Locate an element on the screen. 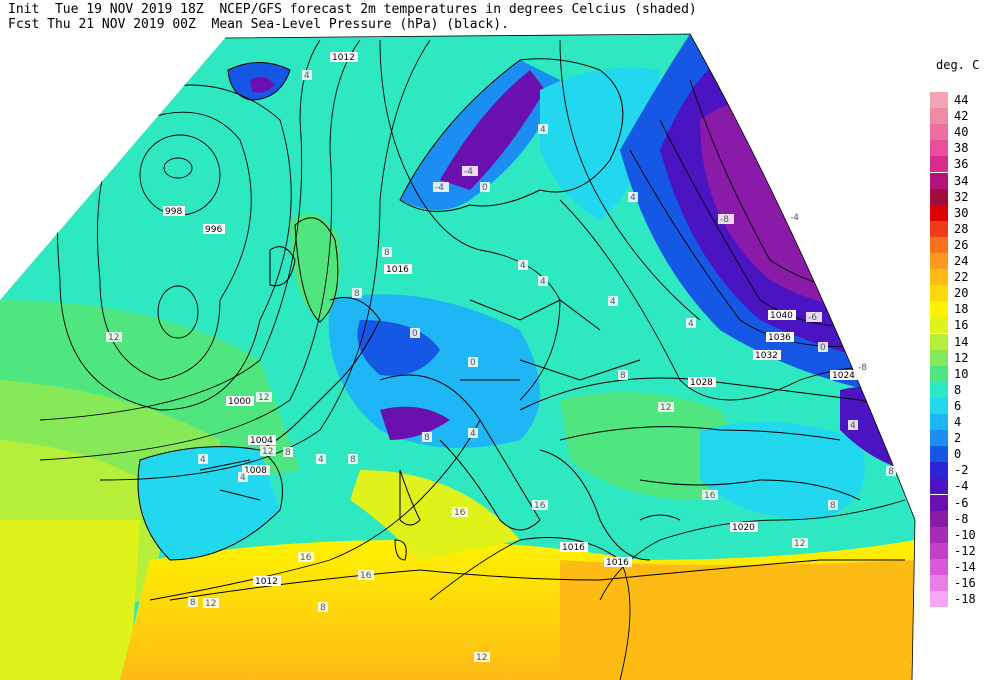  legend-label: -14 is located at coordinates (965, 566).